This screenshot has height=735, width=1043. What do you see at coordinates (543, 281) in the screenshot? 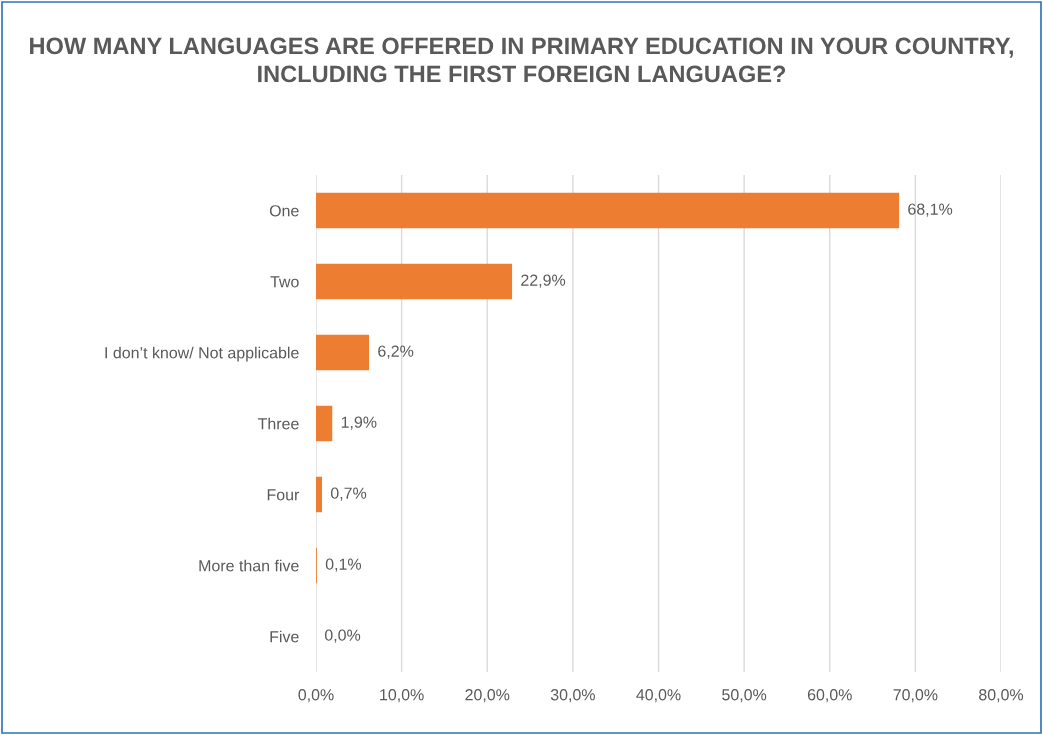
I see `data-label: 22,9%` at bounding box center [543, 281].